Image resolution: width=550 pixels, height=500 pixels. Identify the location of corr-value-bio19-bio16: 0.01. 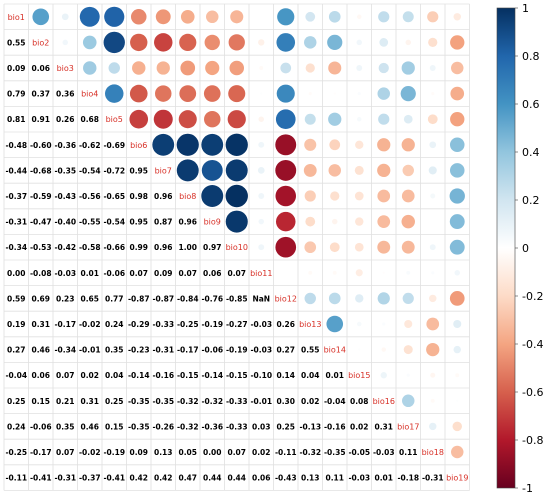
(383, 478).